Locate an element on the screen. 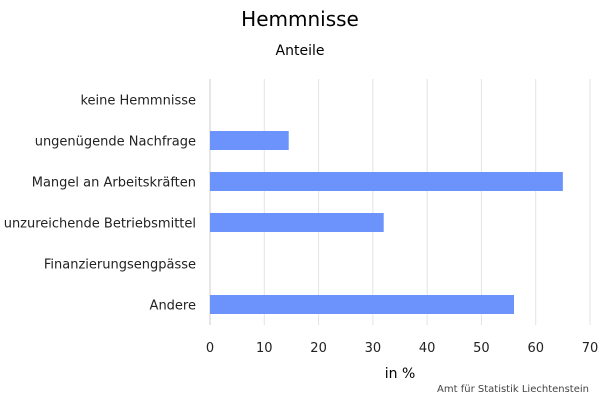 The height and width of the screenshot is (400, 600). x-tick-label: 30 is located at coordinates (373, 348).